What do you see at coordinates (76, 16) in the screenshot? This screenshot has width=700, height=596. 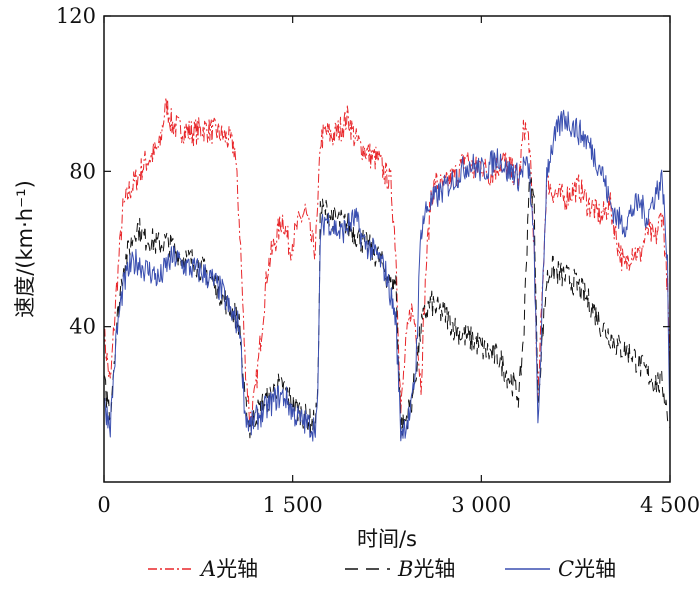 I see `y-tick-label: 120` at bounding box center [76, 16].